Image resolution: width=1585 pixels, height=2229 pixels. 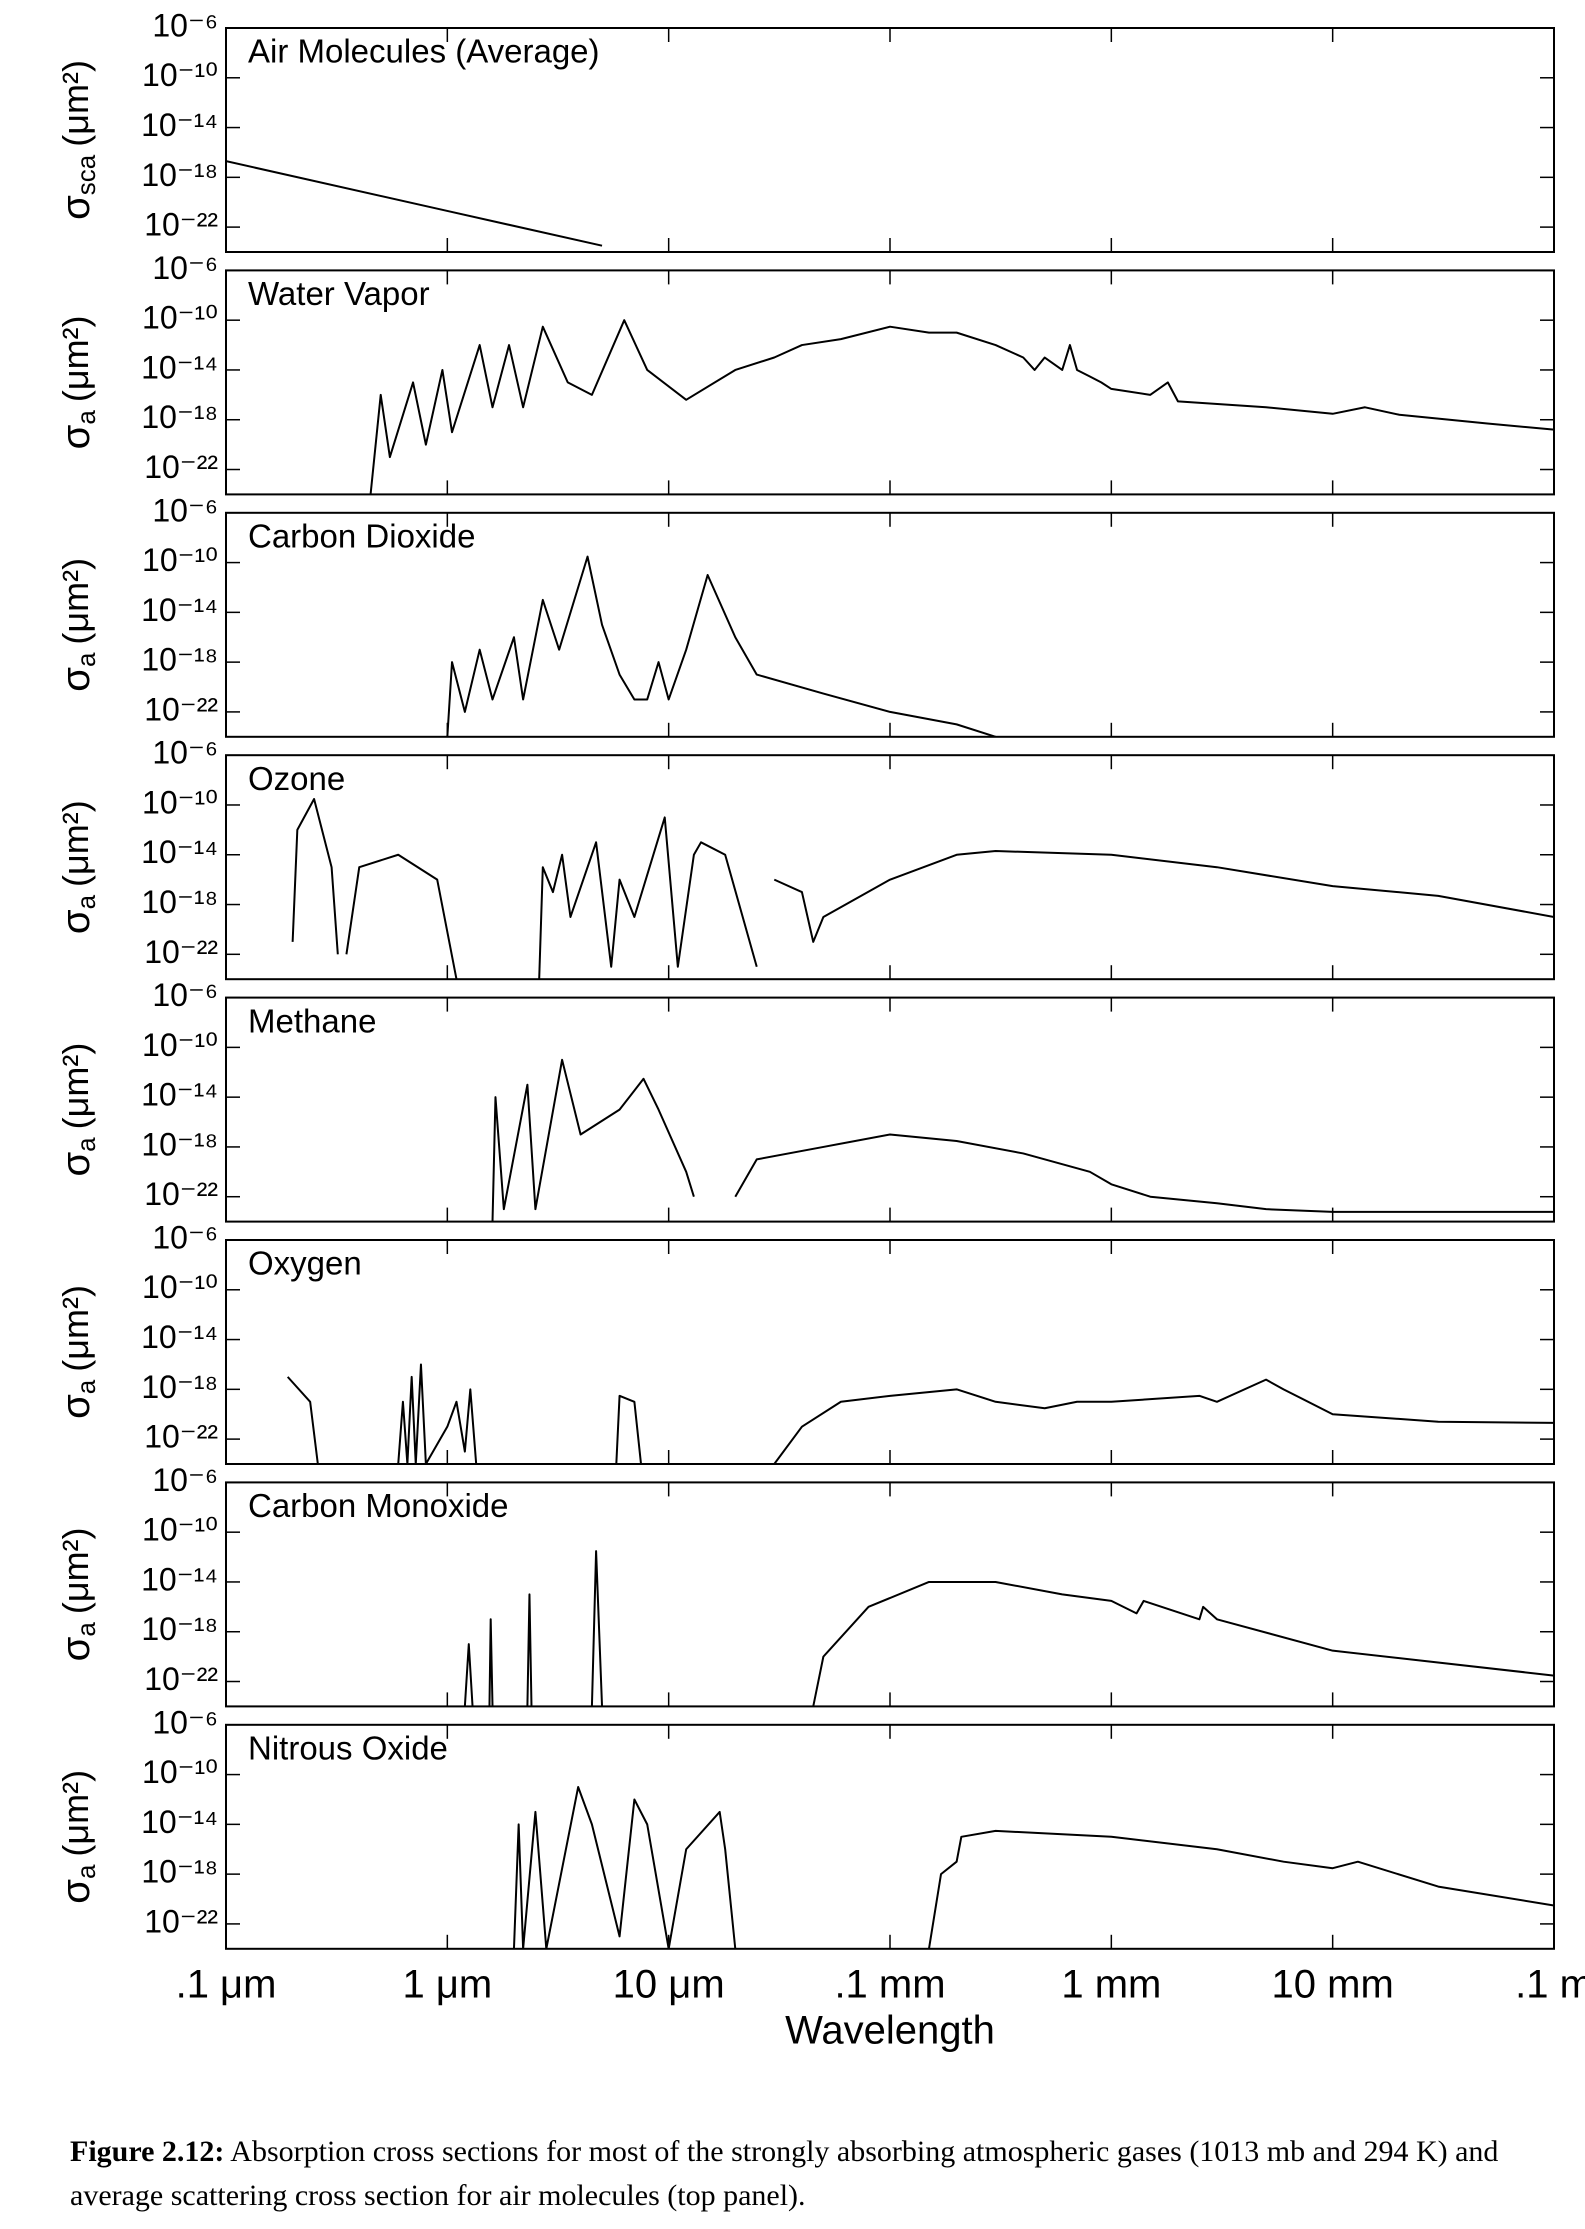 What do you see at coordinates (147, 2151) in the screenshot?
I see `caption-label: Figure 2.12:` at bounding box center [147, 2151].